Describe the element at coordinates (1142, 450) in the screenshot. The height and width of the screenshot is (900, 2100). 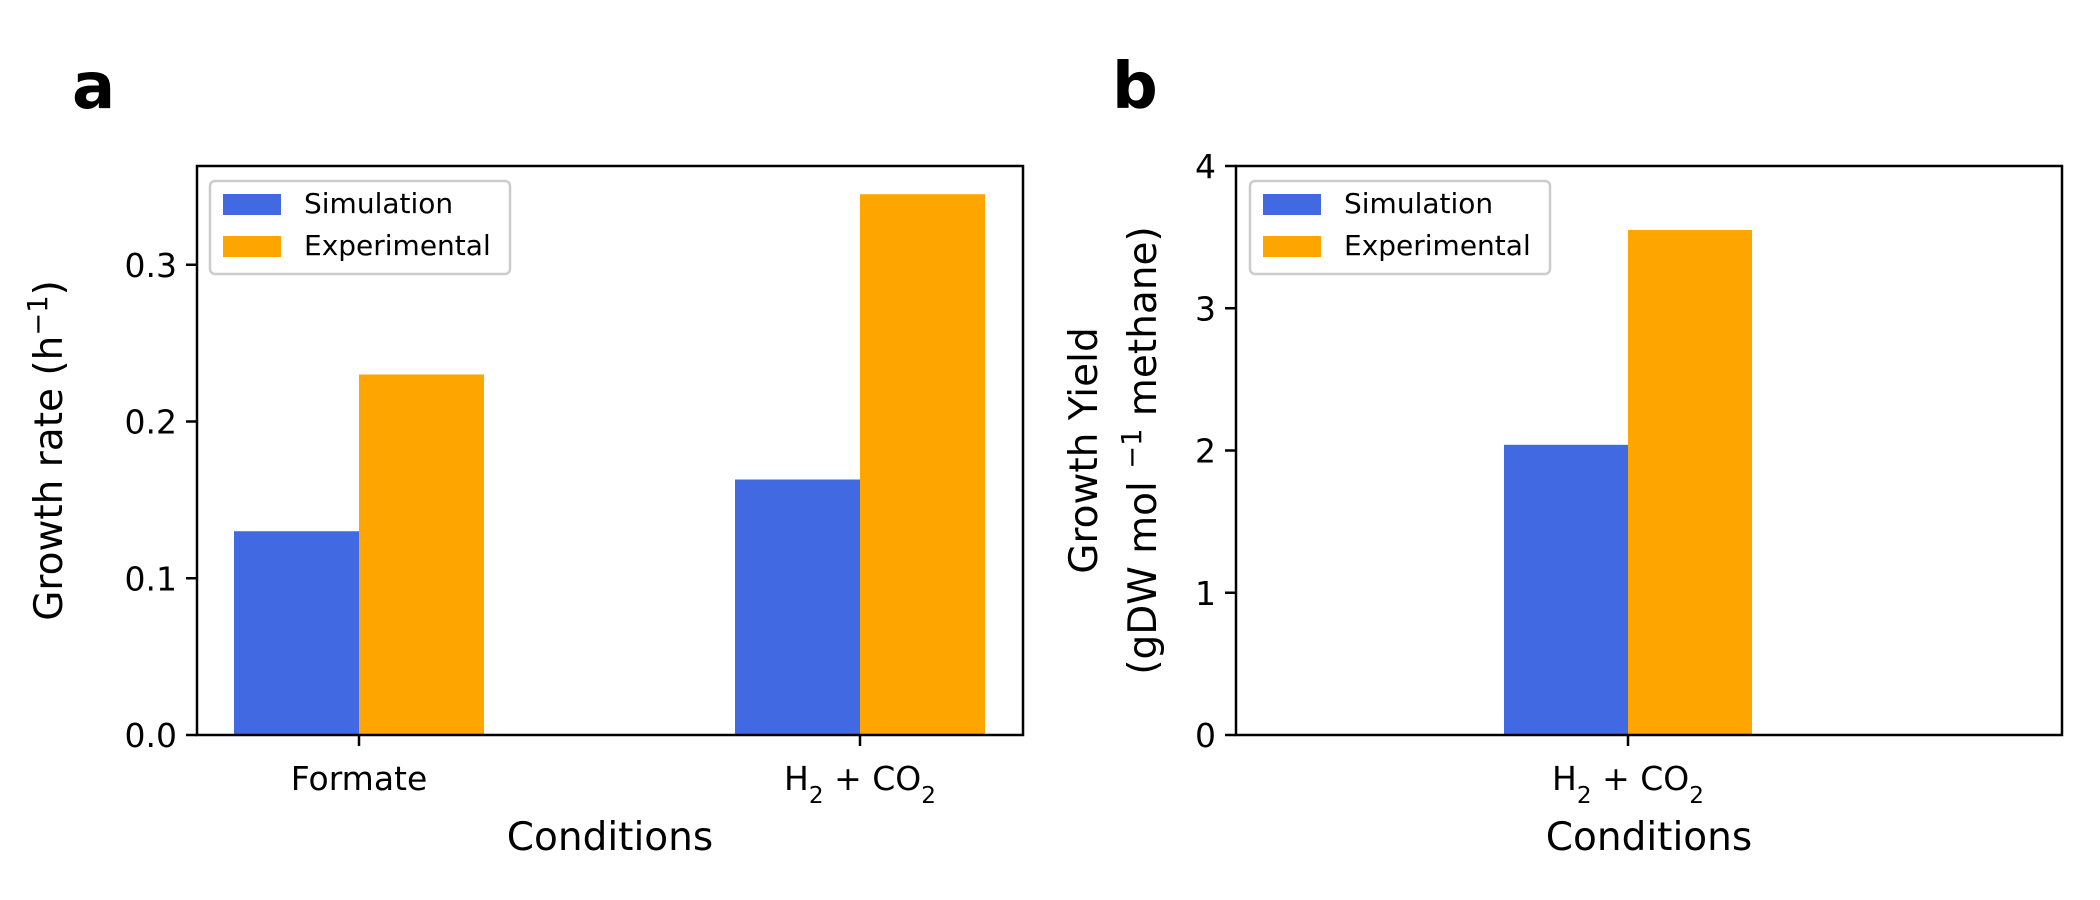
I see `y-axis-label-line2: (gDW mol −1 methane)` at that location.